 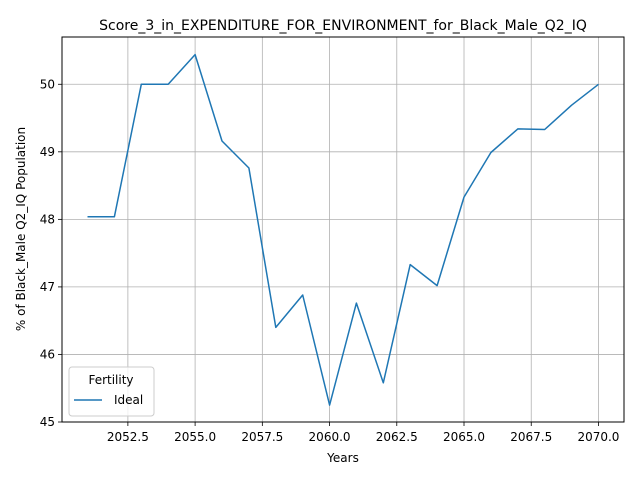 What do you see at coordinates (397, 437) in the screenshot?
I see `x-tick-label: 2062.5` at bounding box center [397, 437].